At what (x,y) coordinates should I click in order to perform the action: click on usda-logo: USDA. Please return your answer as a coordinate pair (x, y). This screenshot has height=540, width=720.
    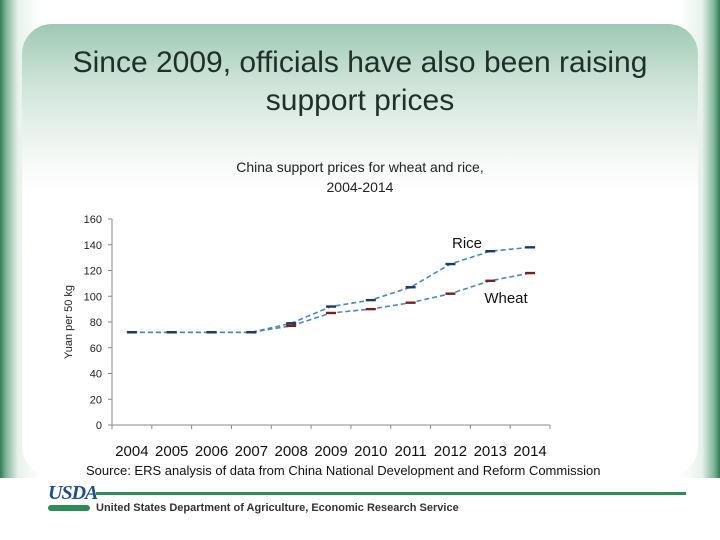
    Looking at the image, I should click on (73, 493).